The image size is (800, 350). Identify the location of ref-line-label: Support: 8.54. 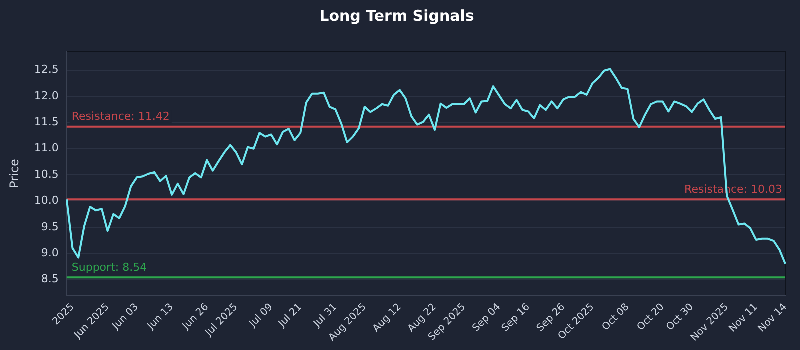
(110, 267).